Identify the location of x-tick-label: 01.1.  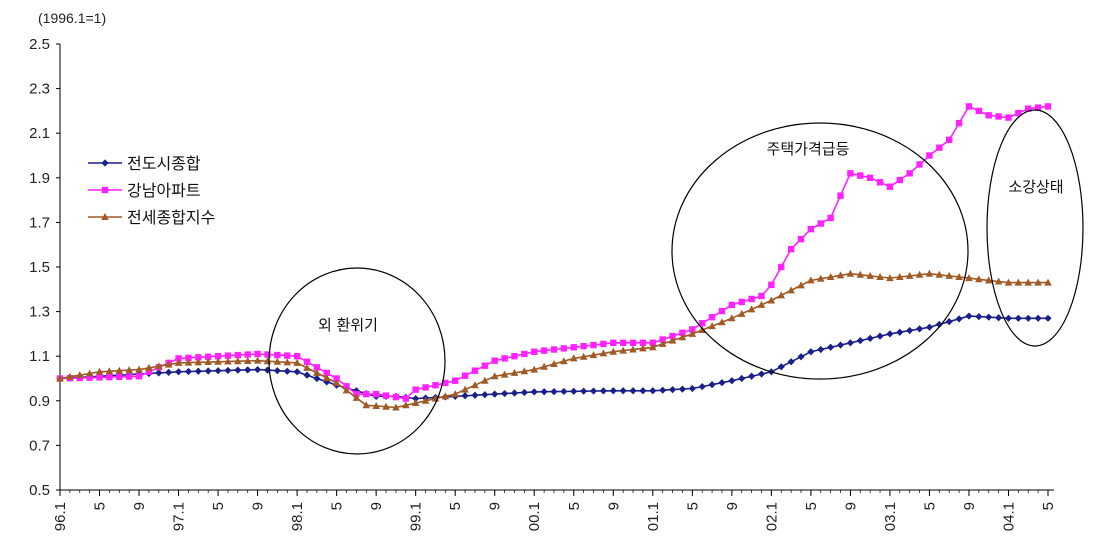
(653, 516).